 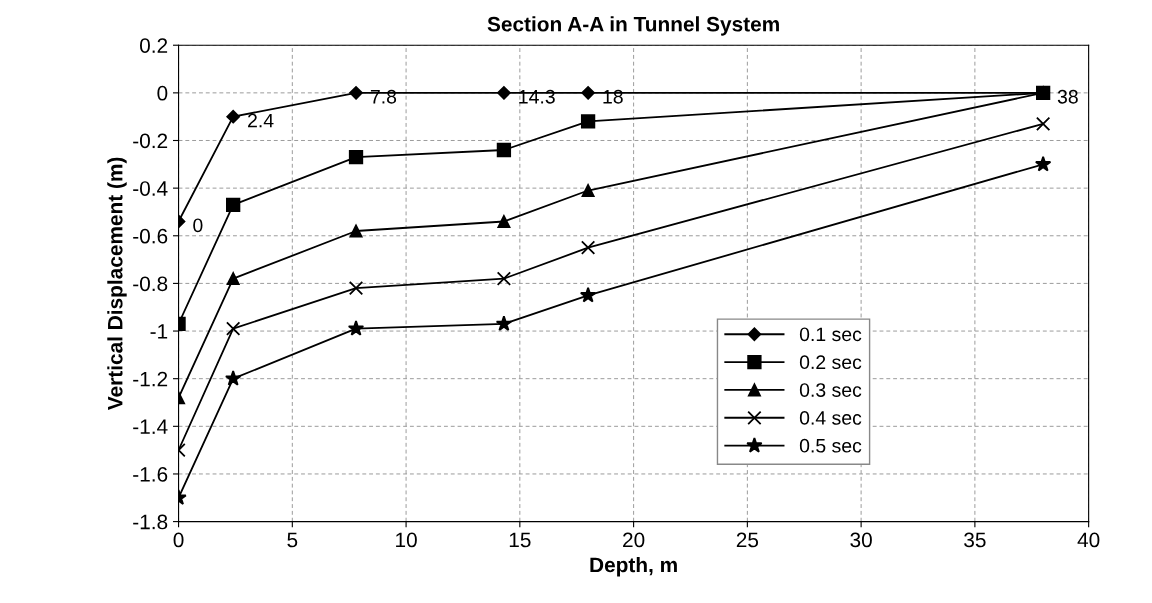 What do you see at coordinates (830, 334) in the screenshot?
I see `legend-label: 0.1 sec` at bounding box center [830, 334].